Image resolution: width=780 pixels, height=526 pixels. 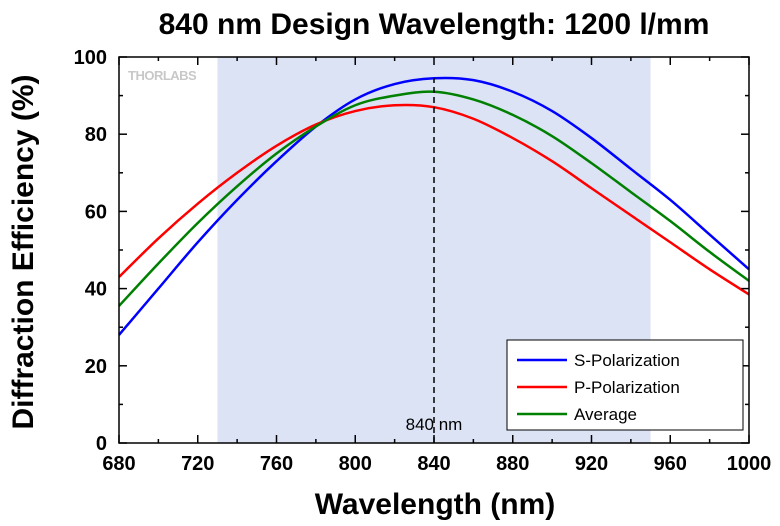 What do you see at coordinates (23, 251) in the screenshot?
I see `y-axis-label: Diffraction Efficiency (%)` at bounding box center [23, 251].